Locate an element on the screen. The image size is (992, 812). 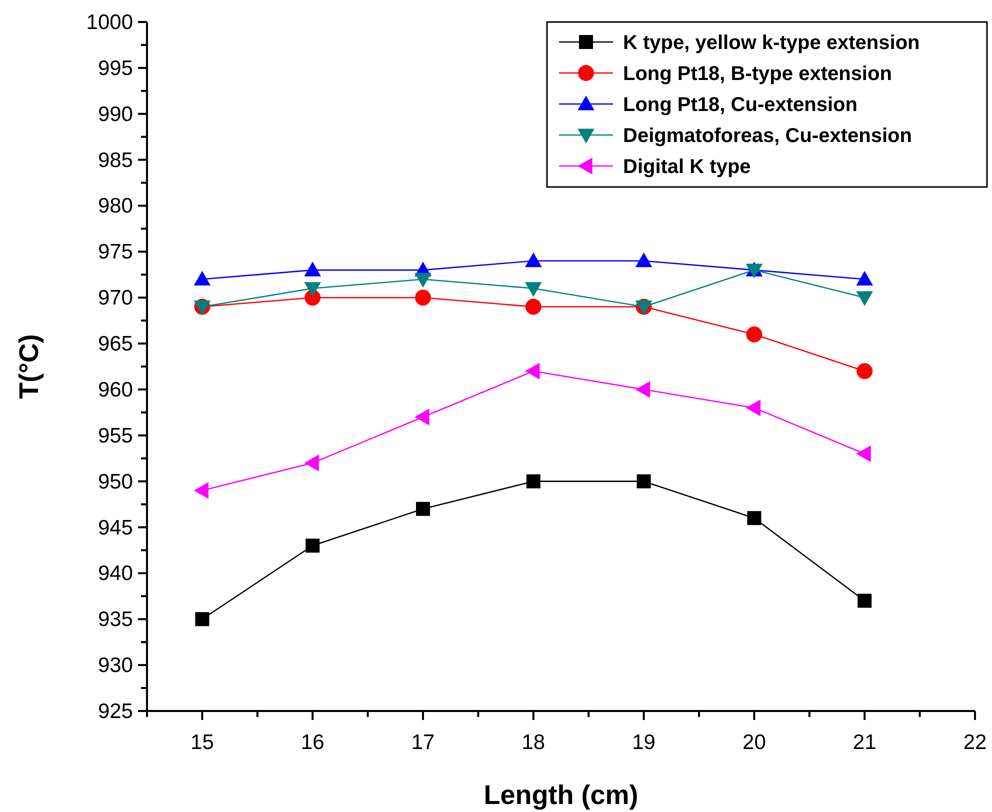
y-axis-title: T(°C) is located at coordinates (29, 366).